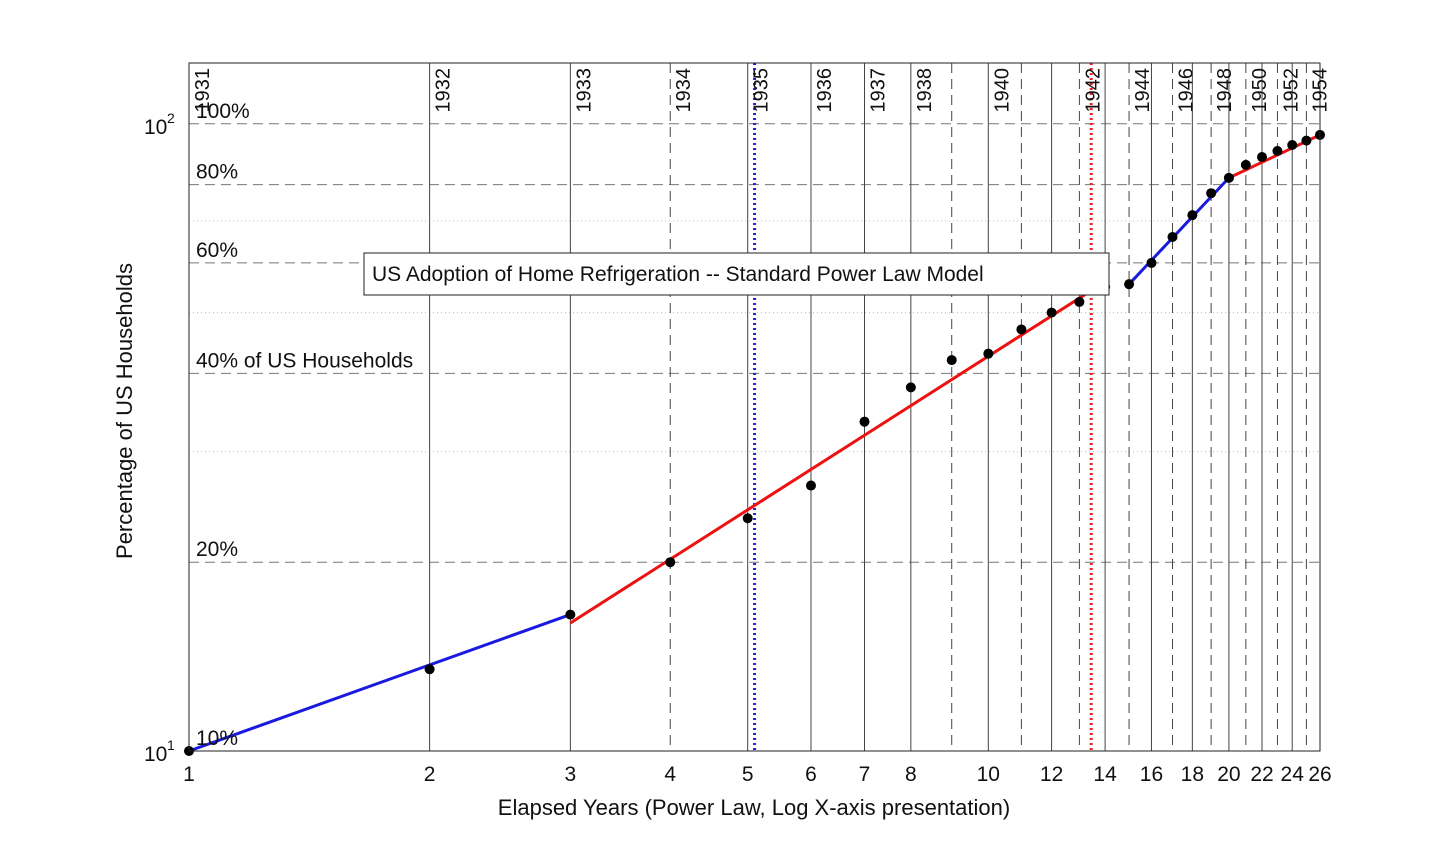 This screenshot has width=1456, height=844. What do you see at coordinates (911, 774) in the screenshot?
I see `x-tick-label: 8` at bounding box center [911, 774].